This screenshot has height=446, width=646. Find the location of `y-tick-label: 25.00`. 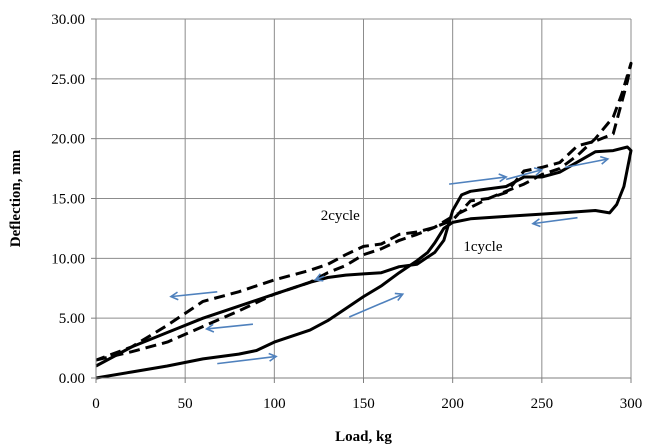

y-tick-label: 25.00 is located at coordinates (68, 80).